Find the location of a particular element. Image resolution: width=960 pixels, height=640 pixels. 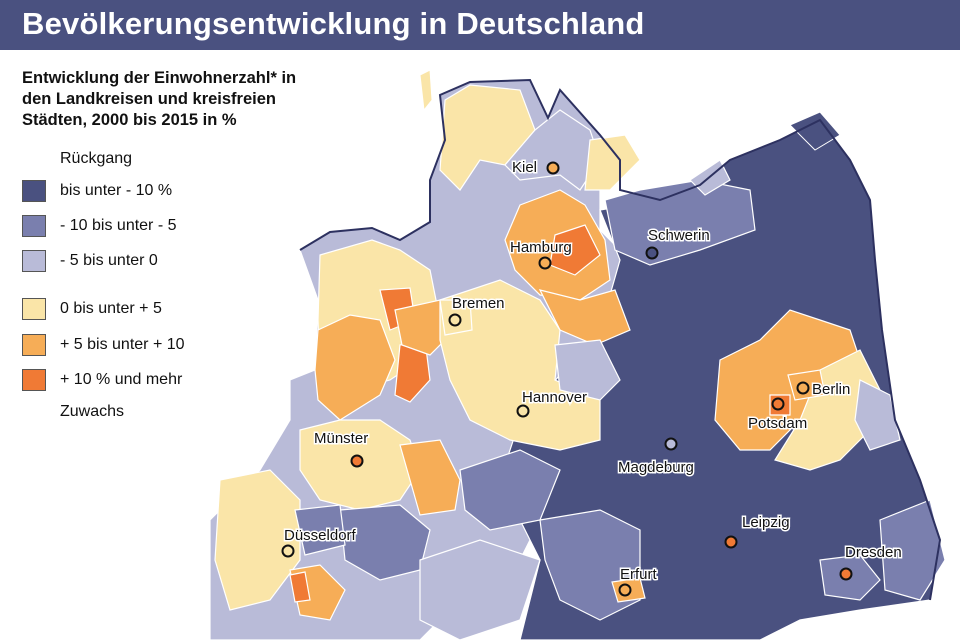

region-brandenburg-light is located at coordinates (877, 415).